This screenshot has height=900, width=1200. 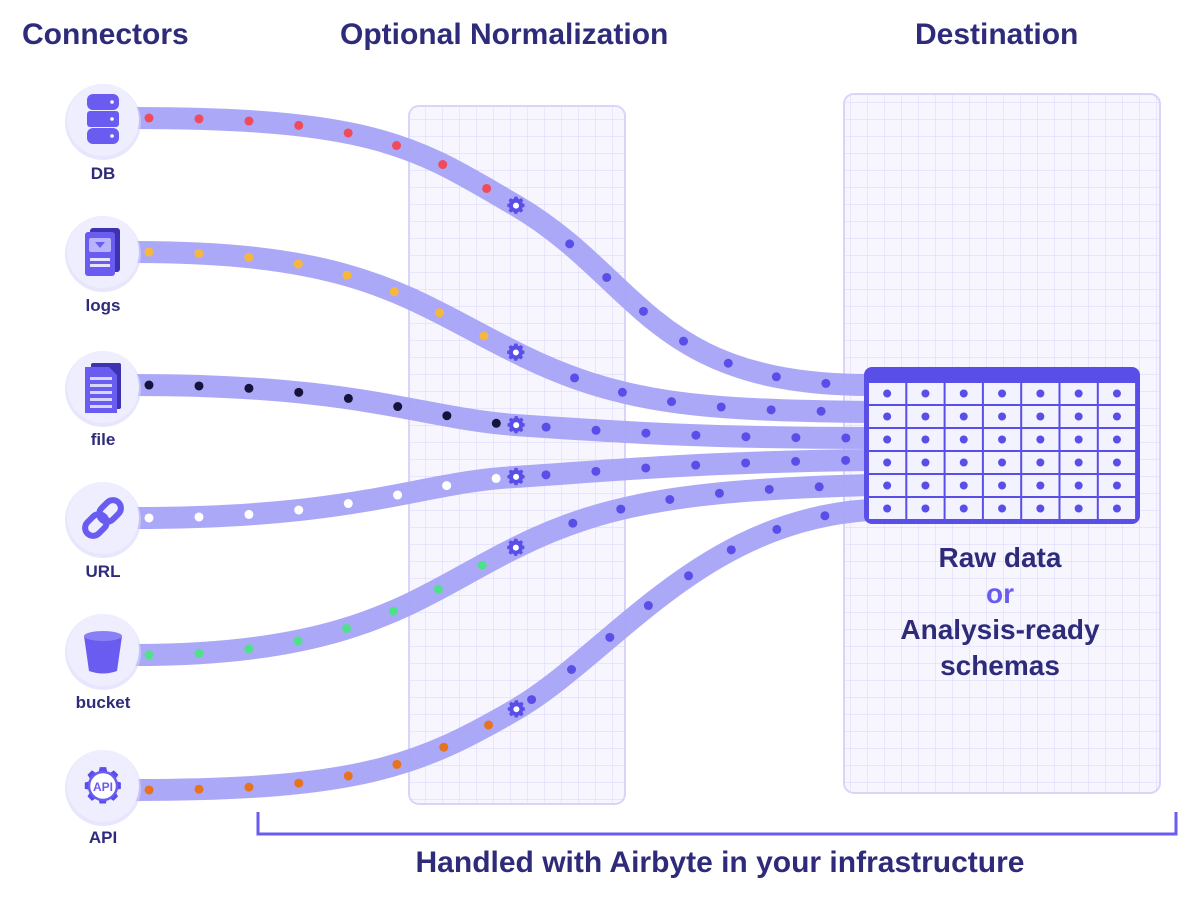 What do you see at coordinates (103, 837) in the screenshot?
I see `connector-label-api: API` at bounding box center [103, 837].